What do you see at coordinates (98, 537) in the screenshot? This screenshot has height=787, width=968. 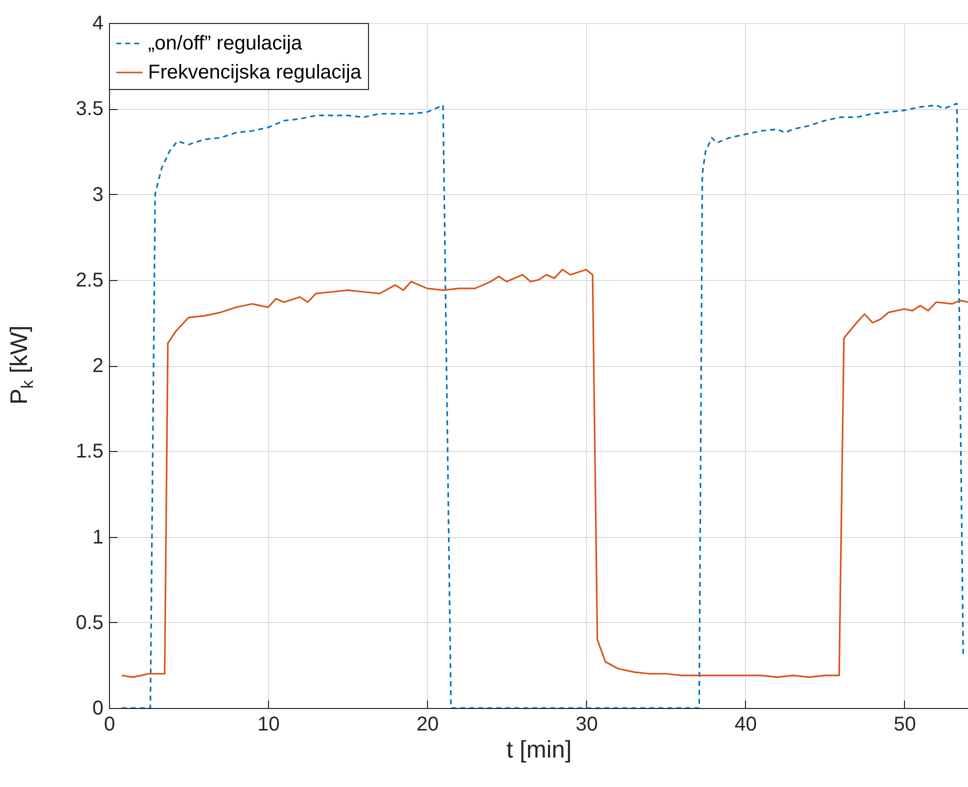 I see `y-tick-label: 1` at bounding box center [98, 537].